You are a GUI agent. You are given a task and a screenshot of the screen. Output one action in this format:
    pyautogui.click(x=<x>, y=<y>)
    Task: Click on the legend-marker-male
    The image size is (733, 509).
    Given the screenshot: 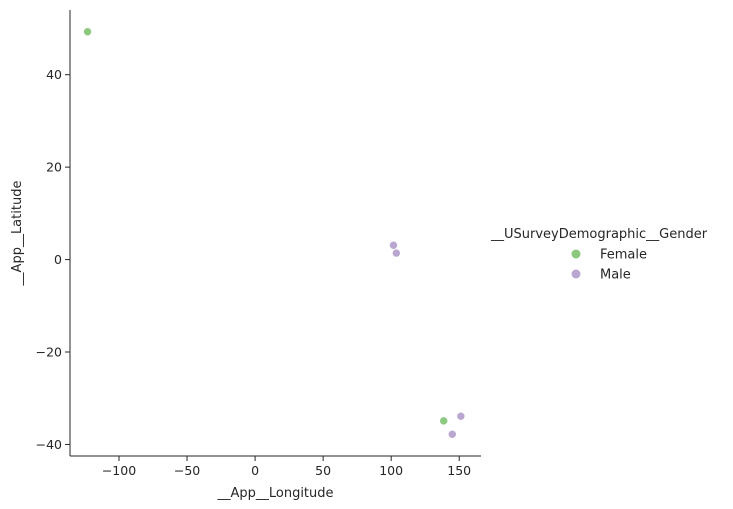 What is the action you would take?
    pyautogui.click(x=576, y=274)
    